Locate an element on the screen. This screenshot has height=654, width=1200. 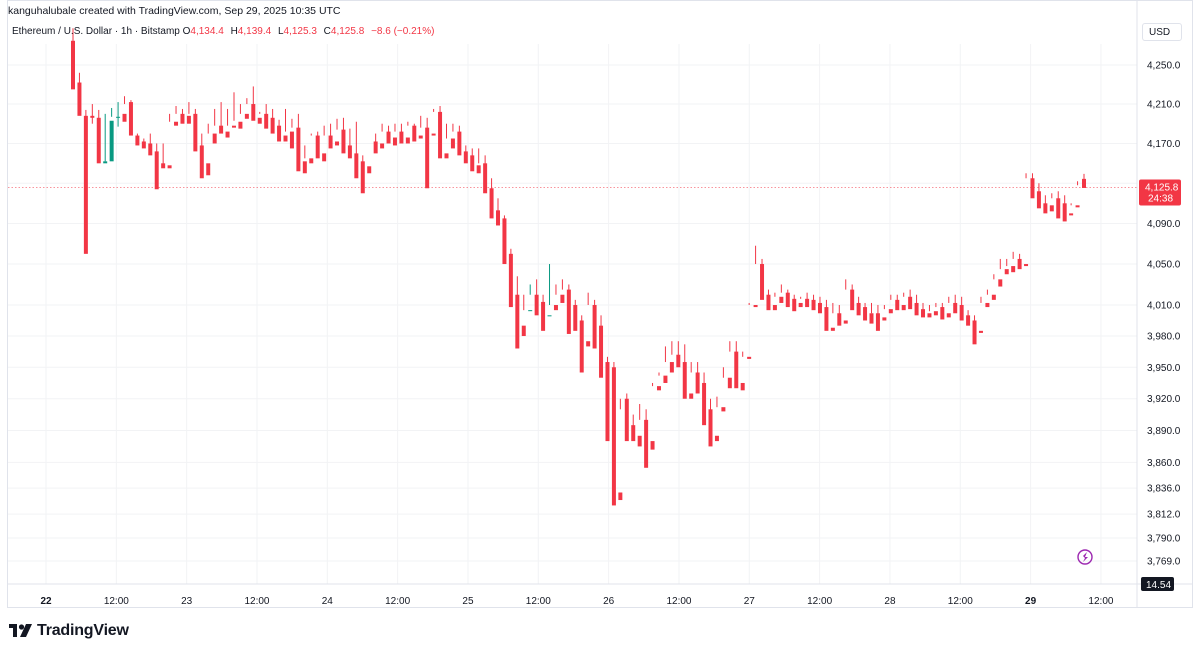
y-tick-label: 4,170.0 is located at coordinates (1164, 144).